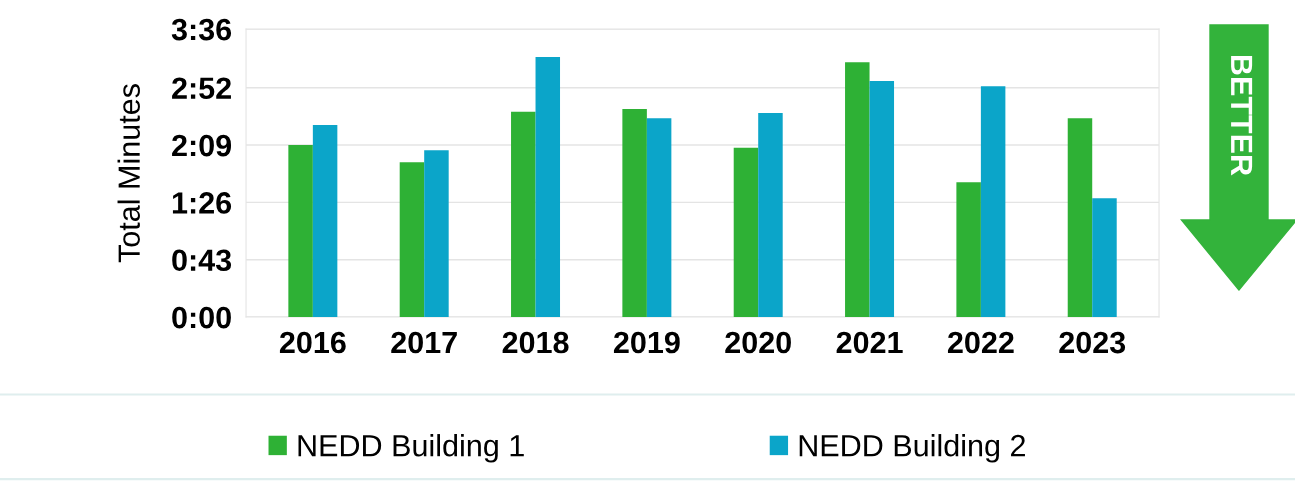  I want to click on x-tick-label: 2017, so click(424, 342).